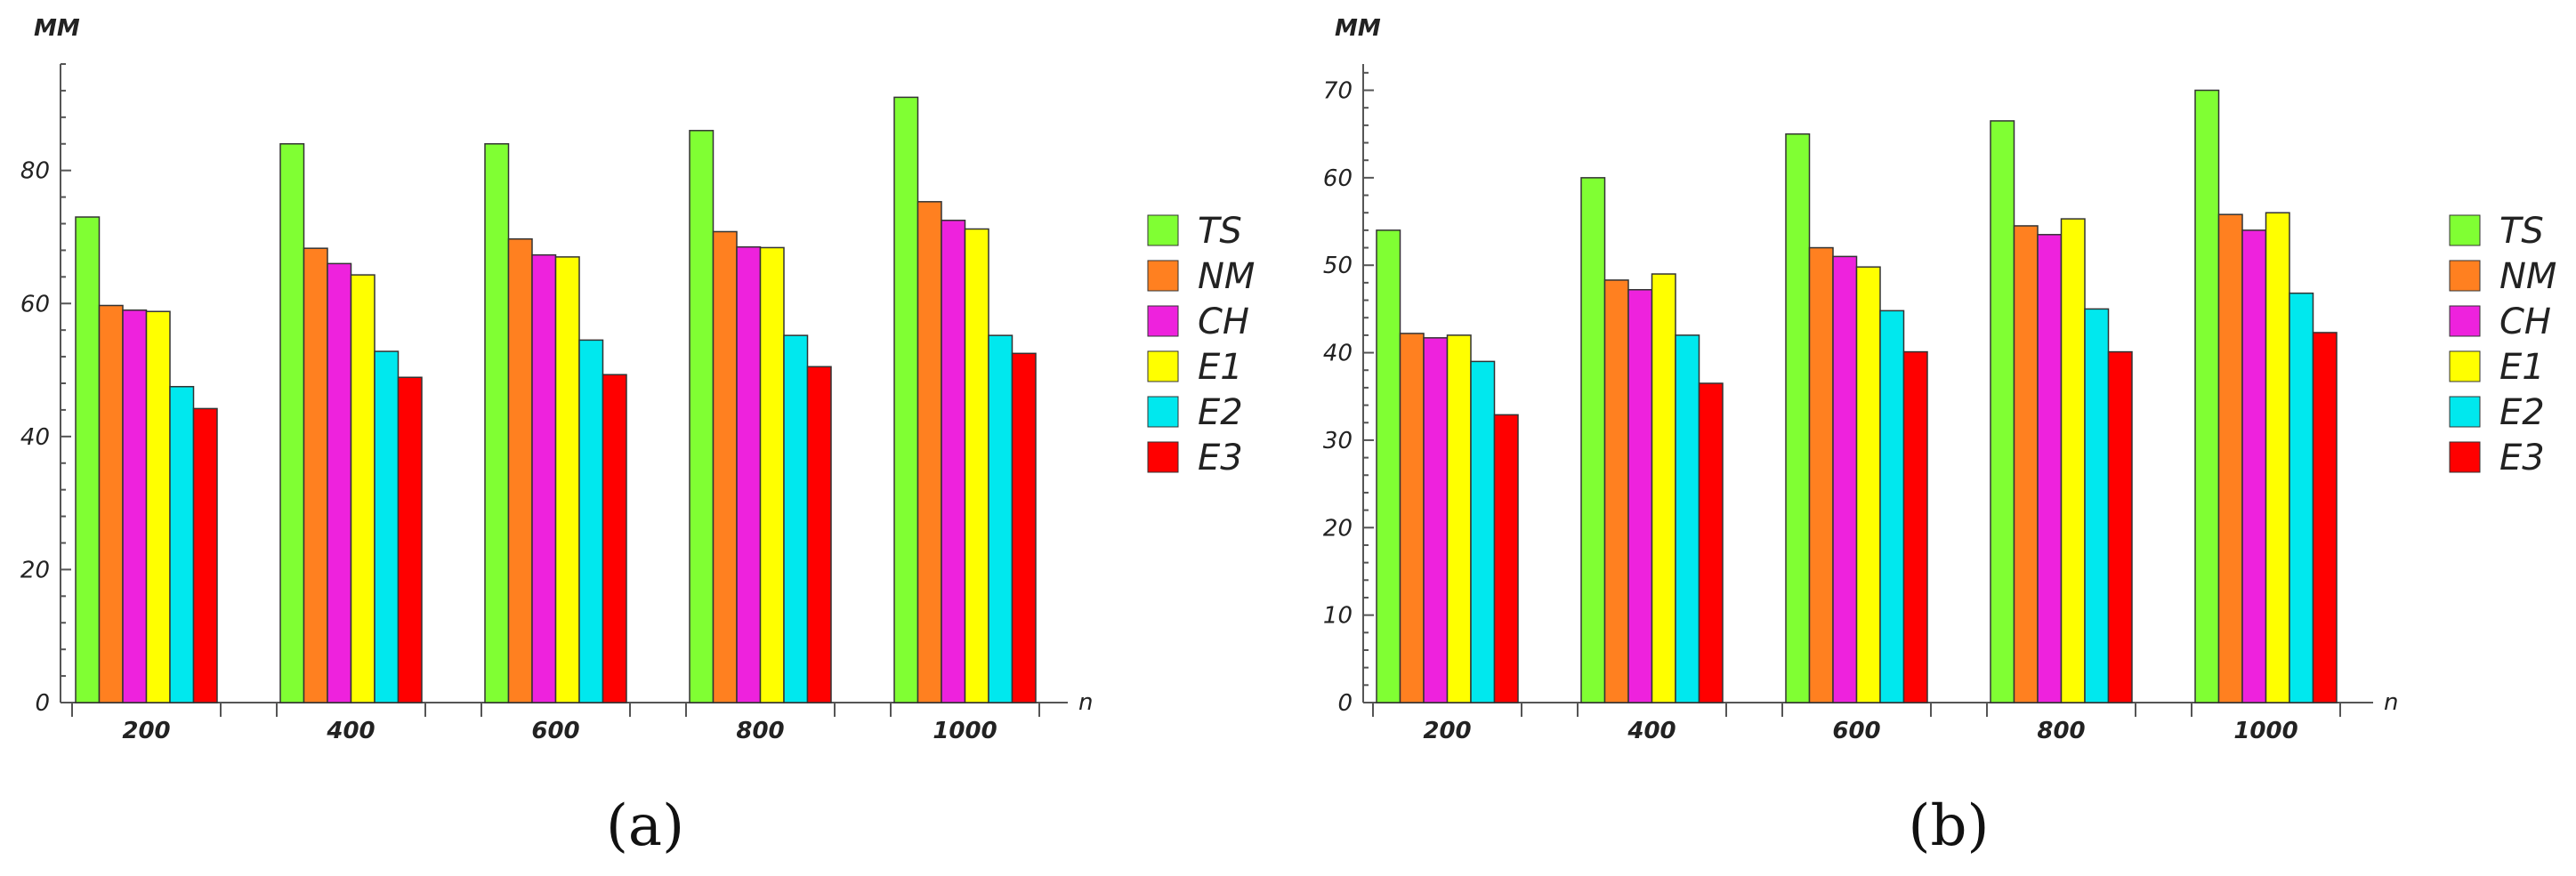 Image resolution: width=2576 pixels, height=876 pixels. Describe the element at coordinates (645, 826) in the screenshot. I see `panel-label: (a)` at that location.